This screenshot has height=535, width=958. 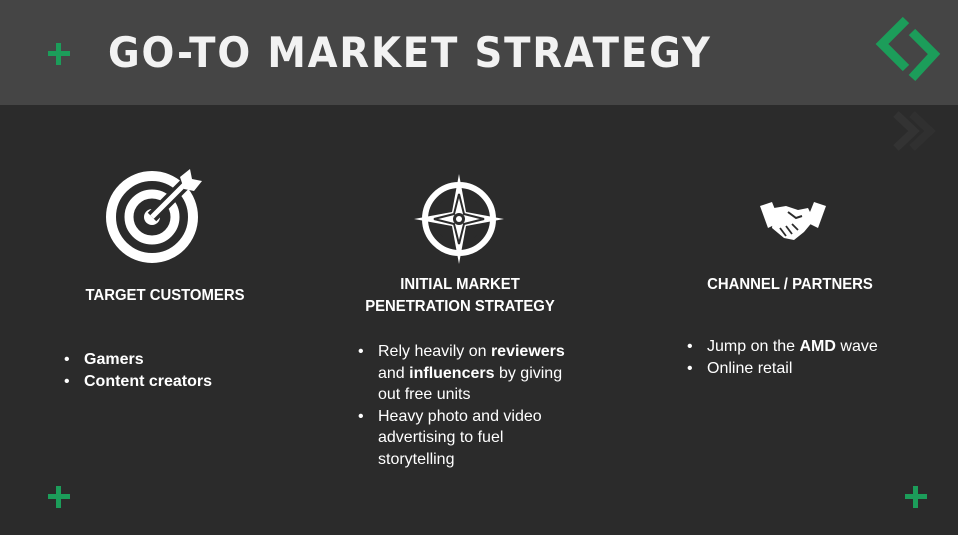 What do you see at coordinates (148, 381) in the screenshot?
I see `bullet-text-run: Content creators` at bounding box center [148, 381].